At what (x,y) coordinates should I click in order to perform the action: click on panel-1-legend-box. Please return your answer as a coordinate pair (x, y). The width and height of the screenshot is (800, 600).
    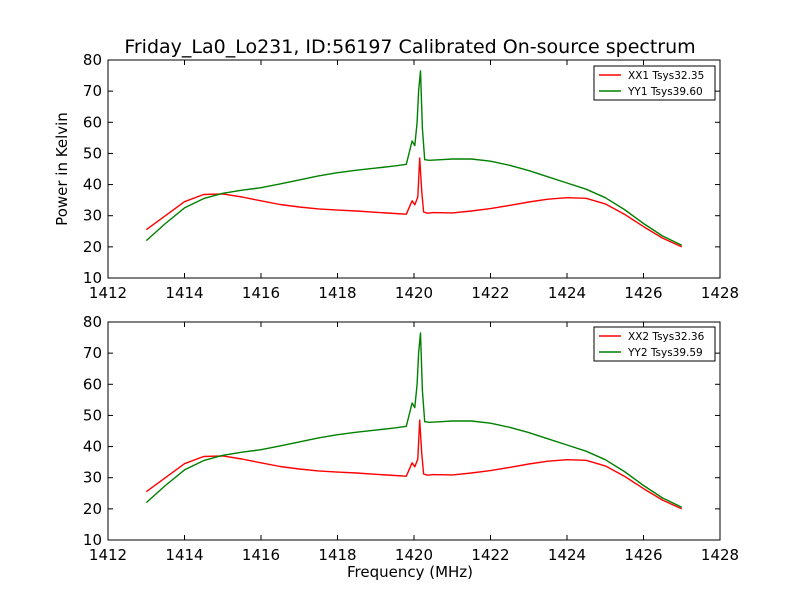
    Looking at the image, I should click on (654, 83).